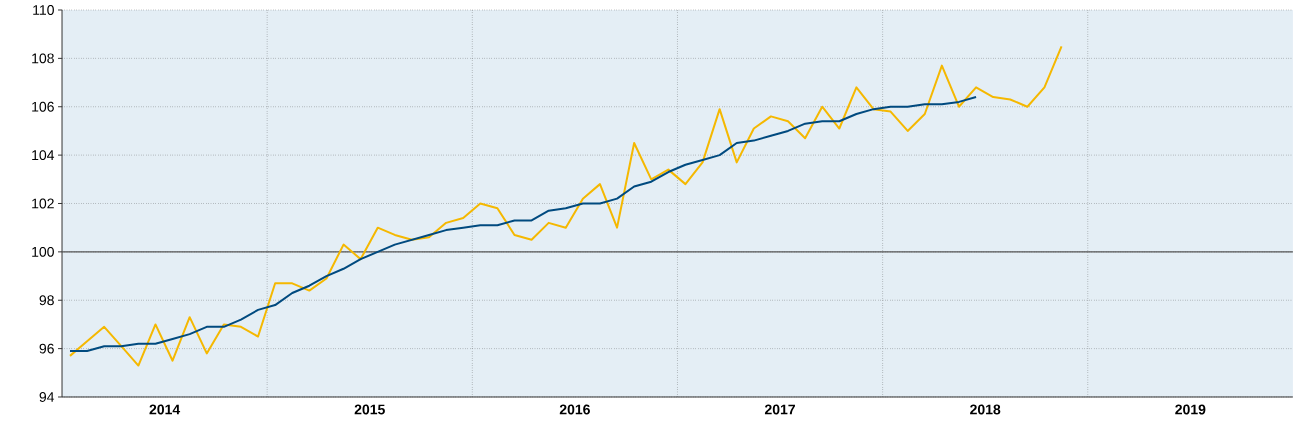 Image resolution: width=1295 pixels, height=427 pixels. I want to click on y-tick-label: 110, so click(43, 10).